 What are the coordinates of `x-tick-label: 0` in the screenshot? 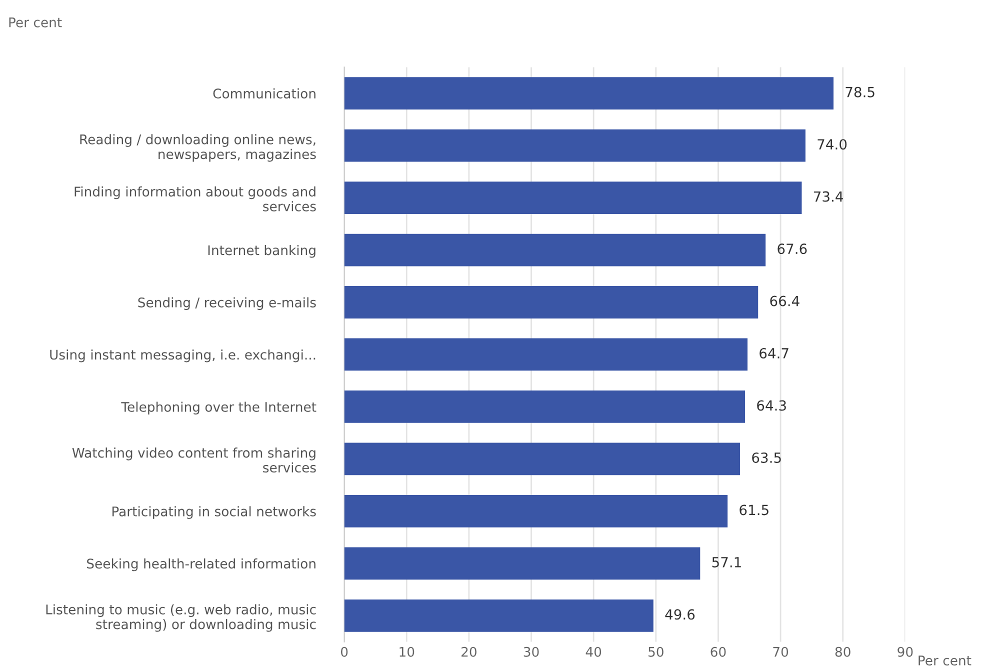 It's located at (344, 651).